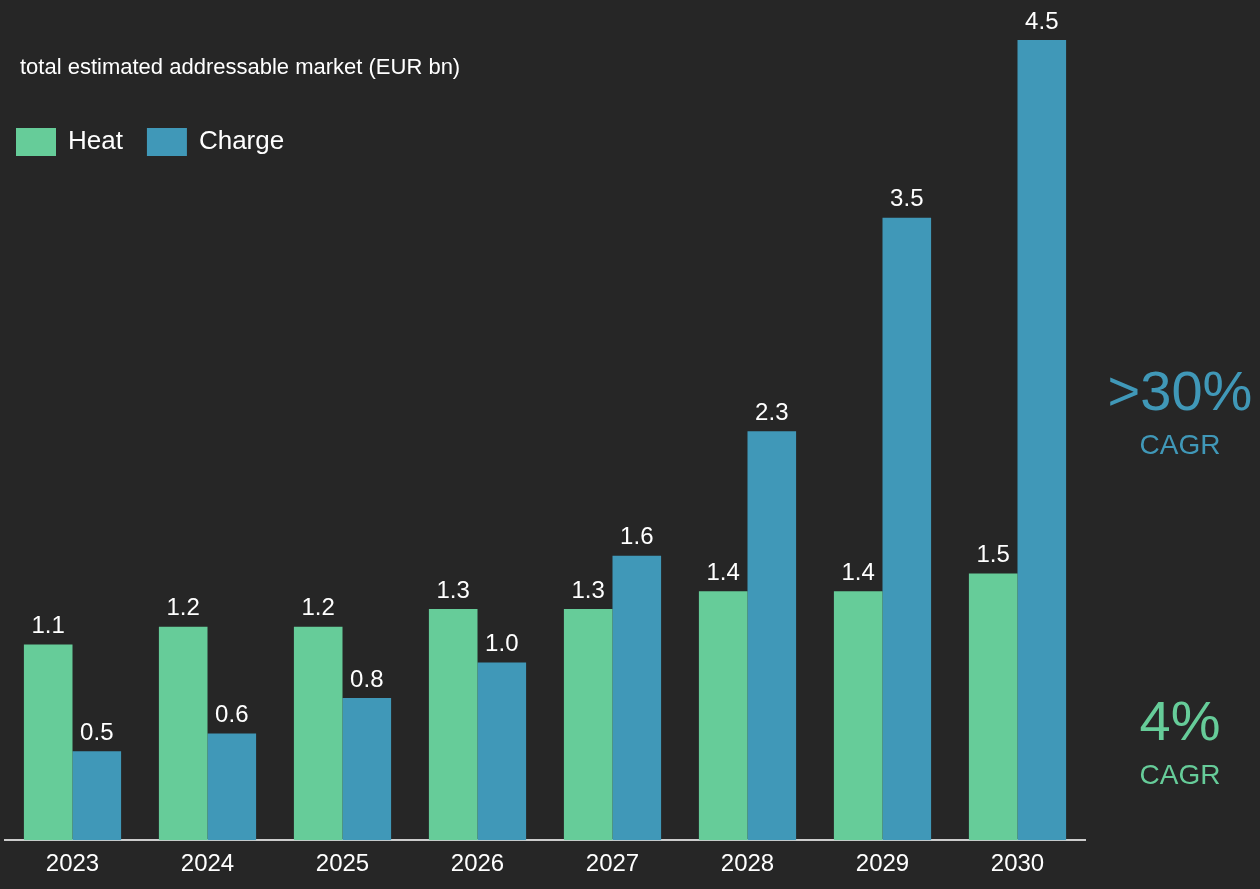  I want to click on legend-label: Heat, so click(96, 140).